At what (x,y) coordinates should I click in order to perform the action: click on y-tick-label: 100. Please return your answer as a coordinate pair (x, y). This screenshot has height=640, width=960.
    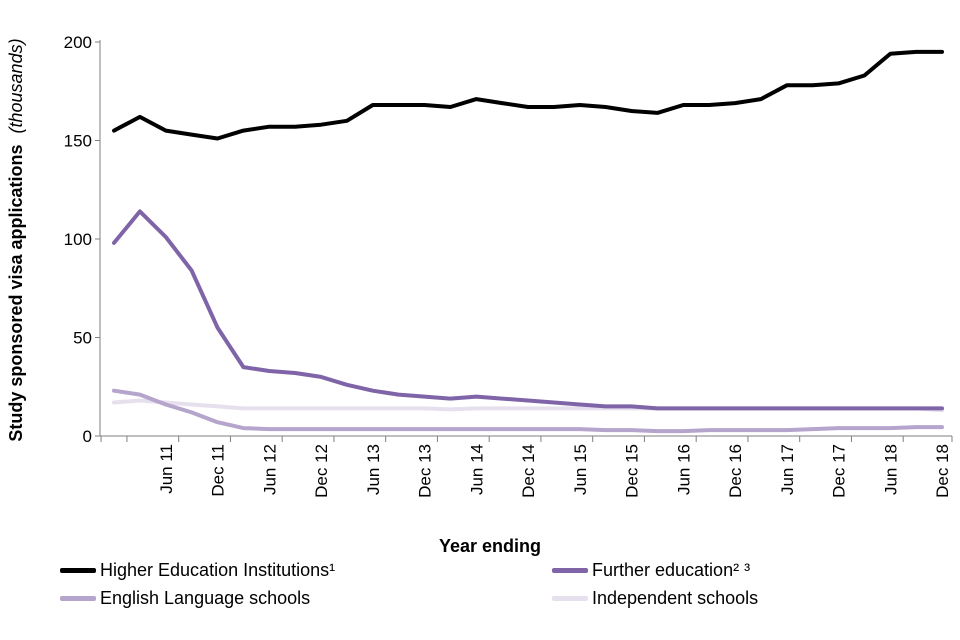
    Looking at the image, I should click on (78, 239).